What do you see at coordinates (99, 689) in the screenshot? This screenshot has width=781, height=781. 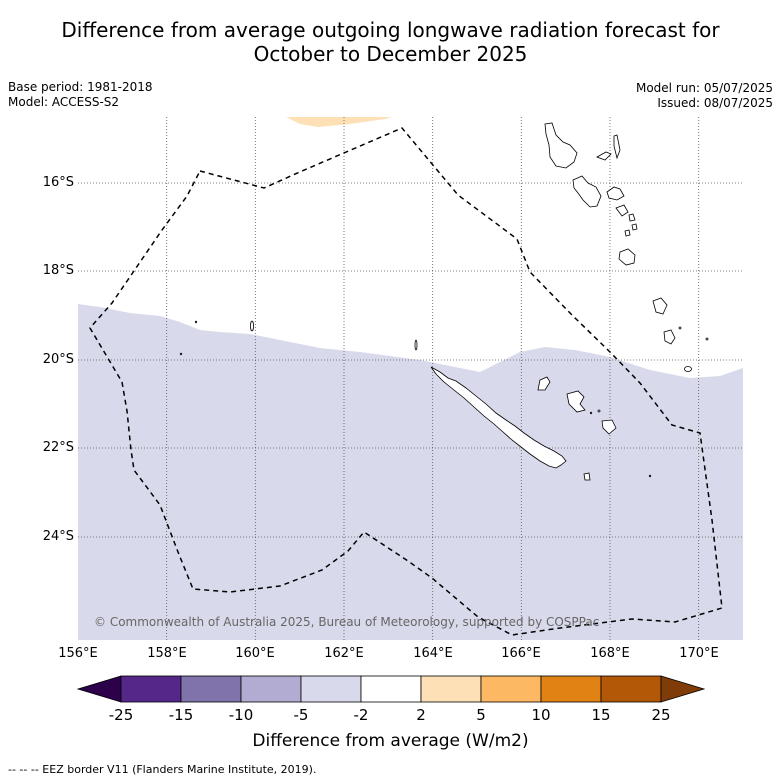 I see `colorbar-low-extension` at bounding box center [99, 689].